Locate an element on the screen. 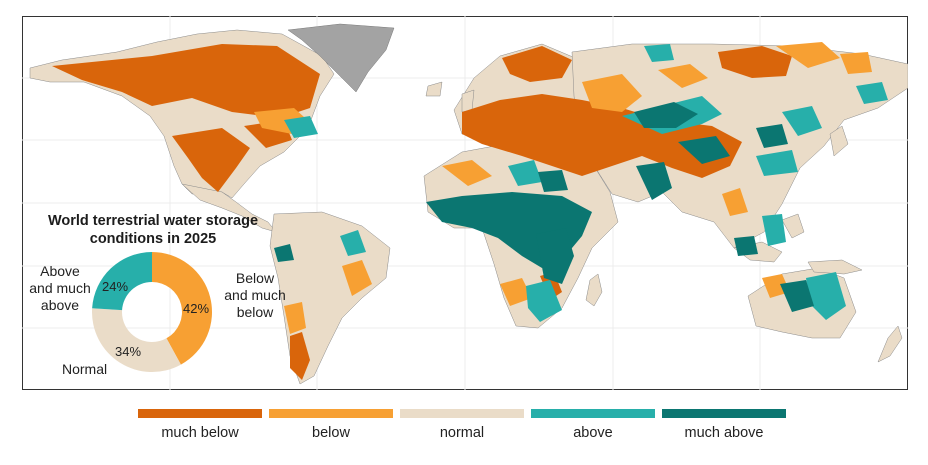 The width and height of the screenshot is (928, 465). legend-item-below: below is located at coordinates (331, 429).